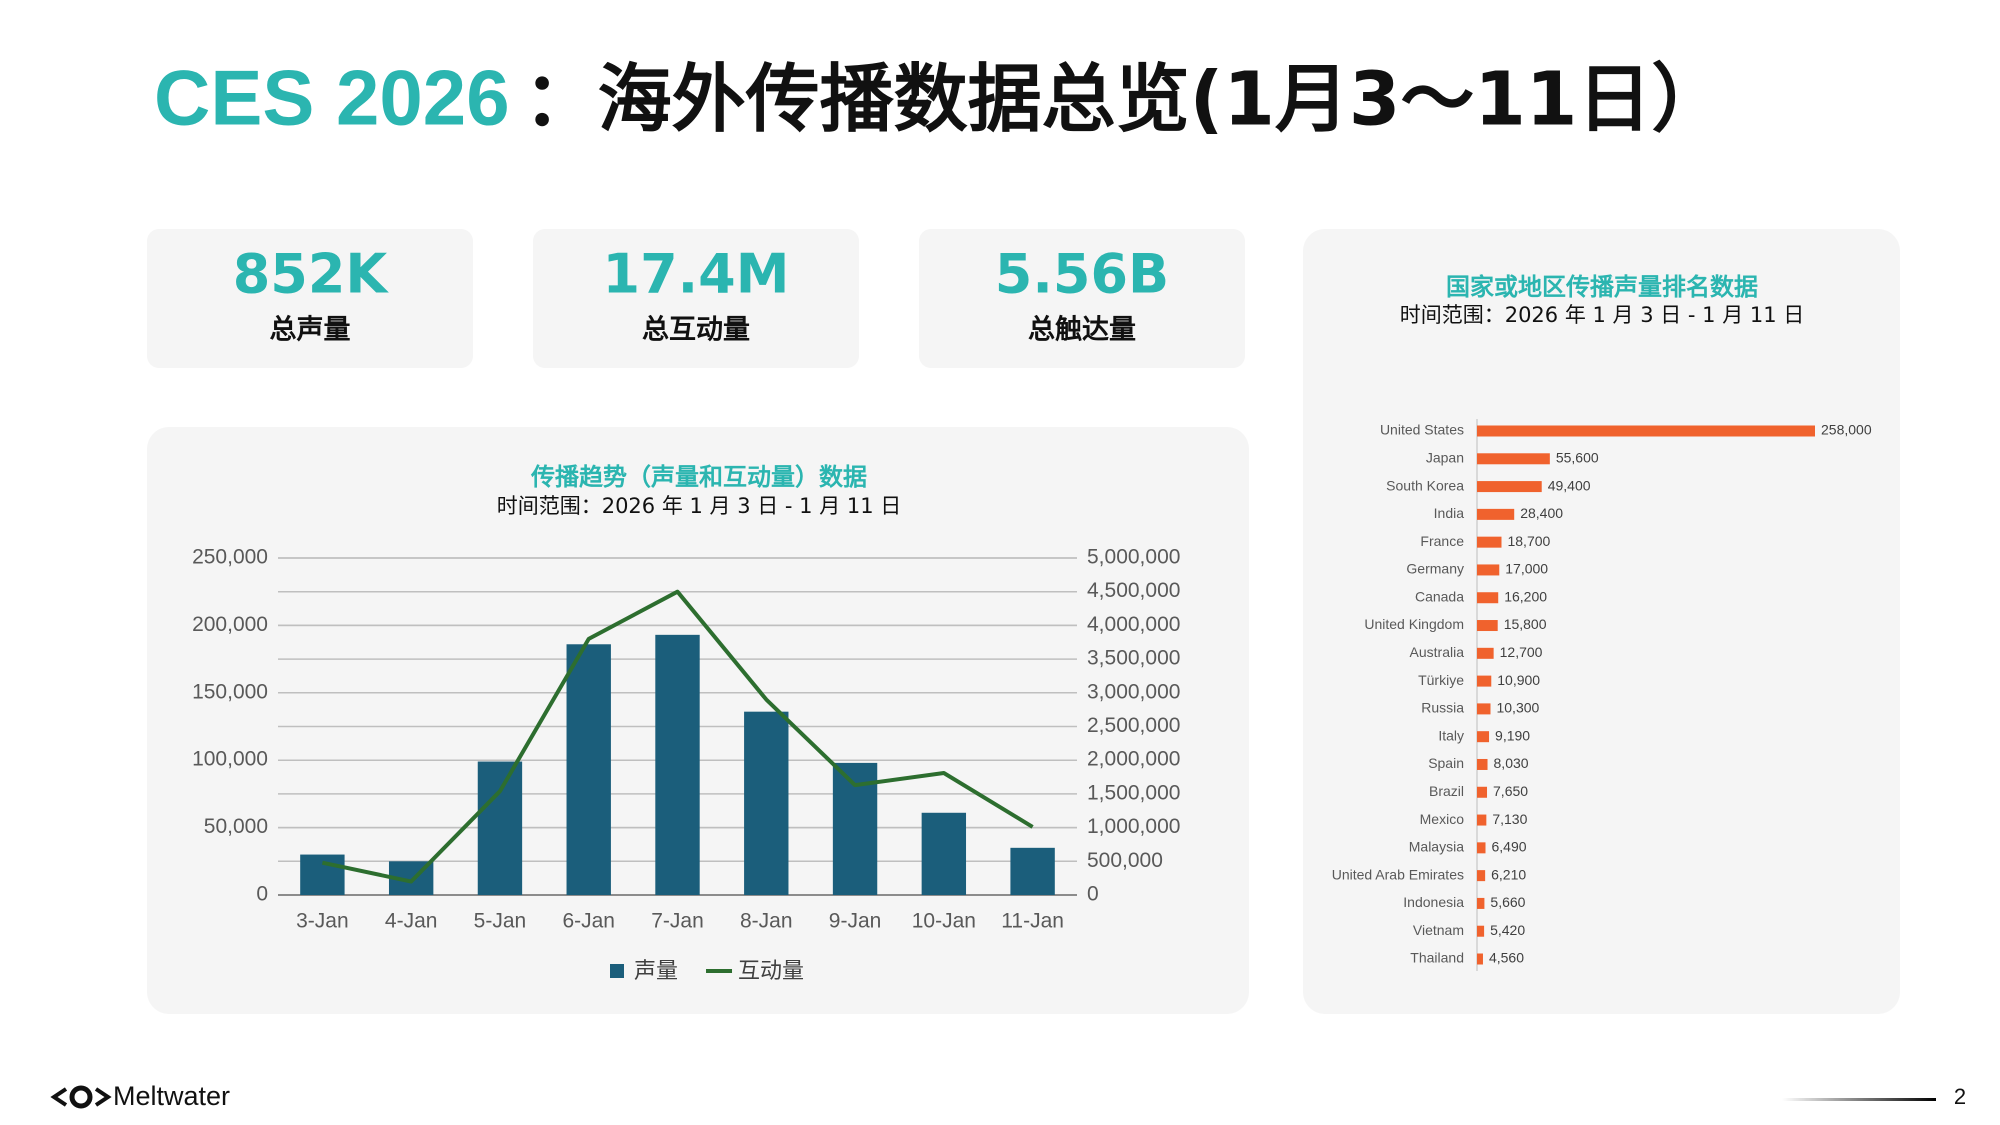  What do you see at coordinates (1435, 569) in the screenshot?
I see `category-label: Germany` at bounding box center [1435, 569].